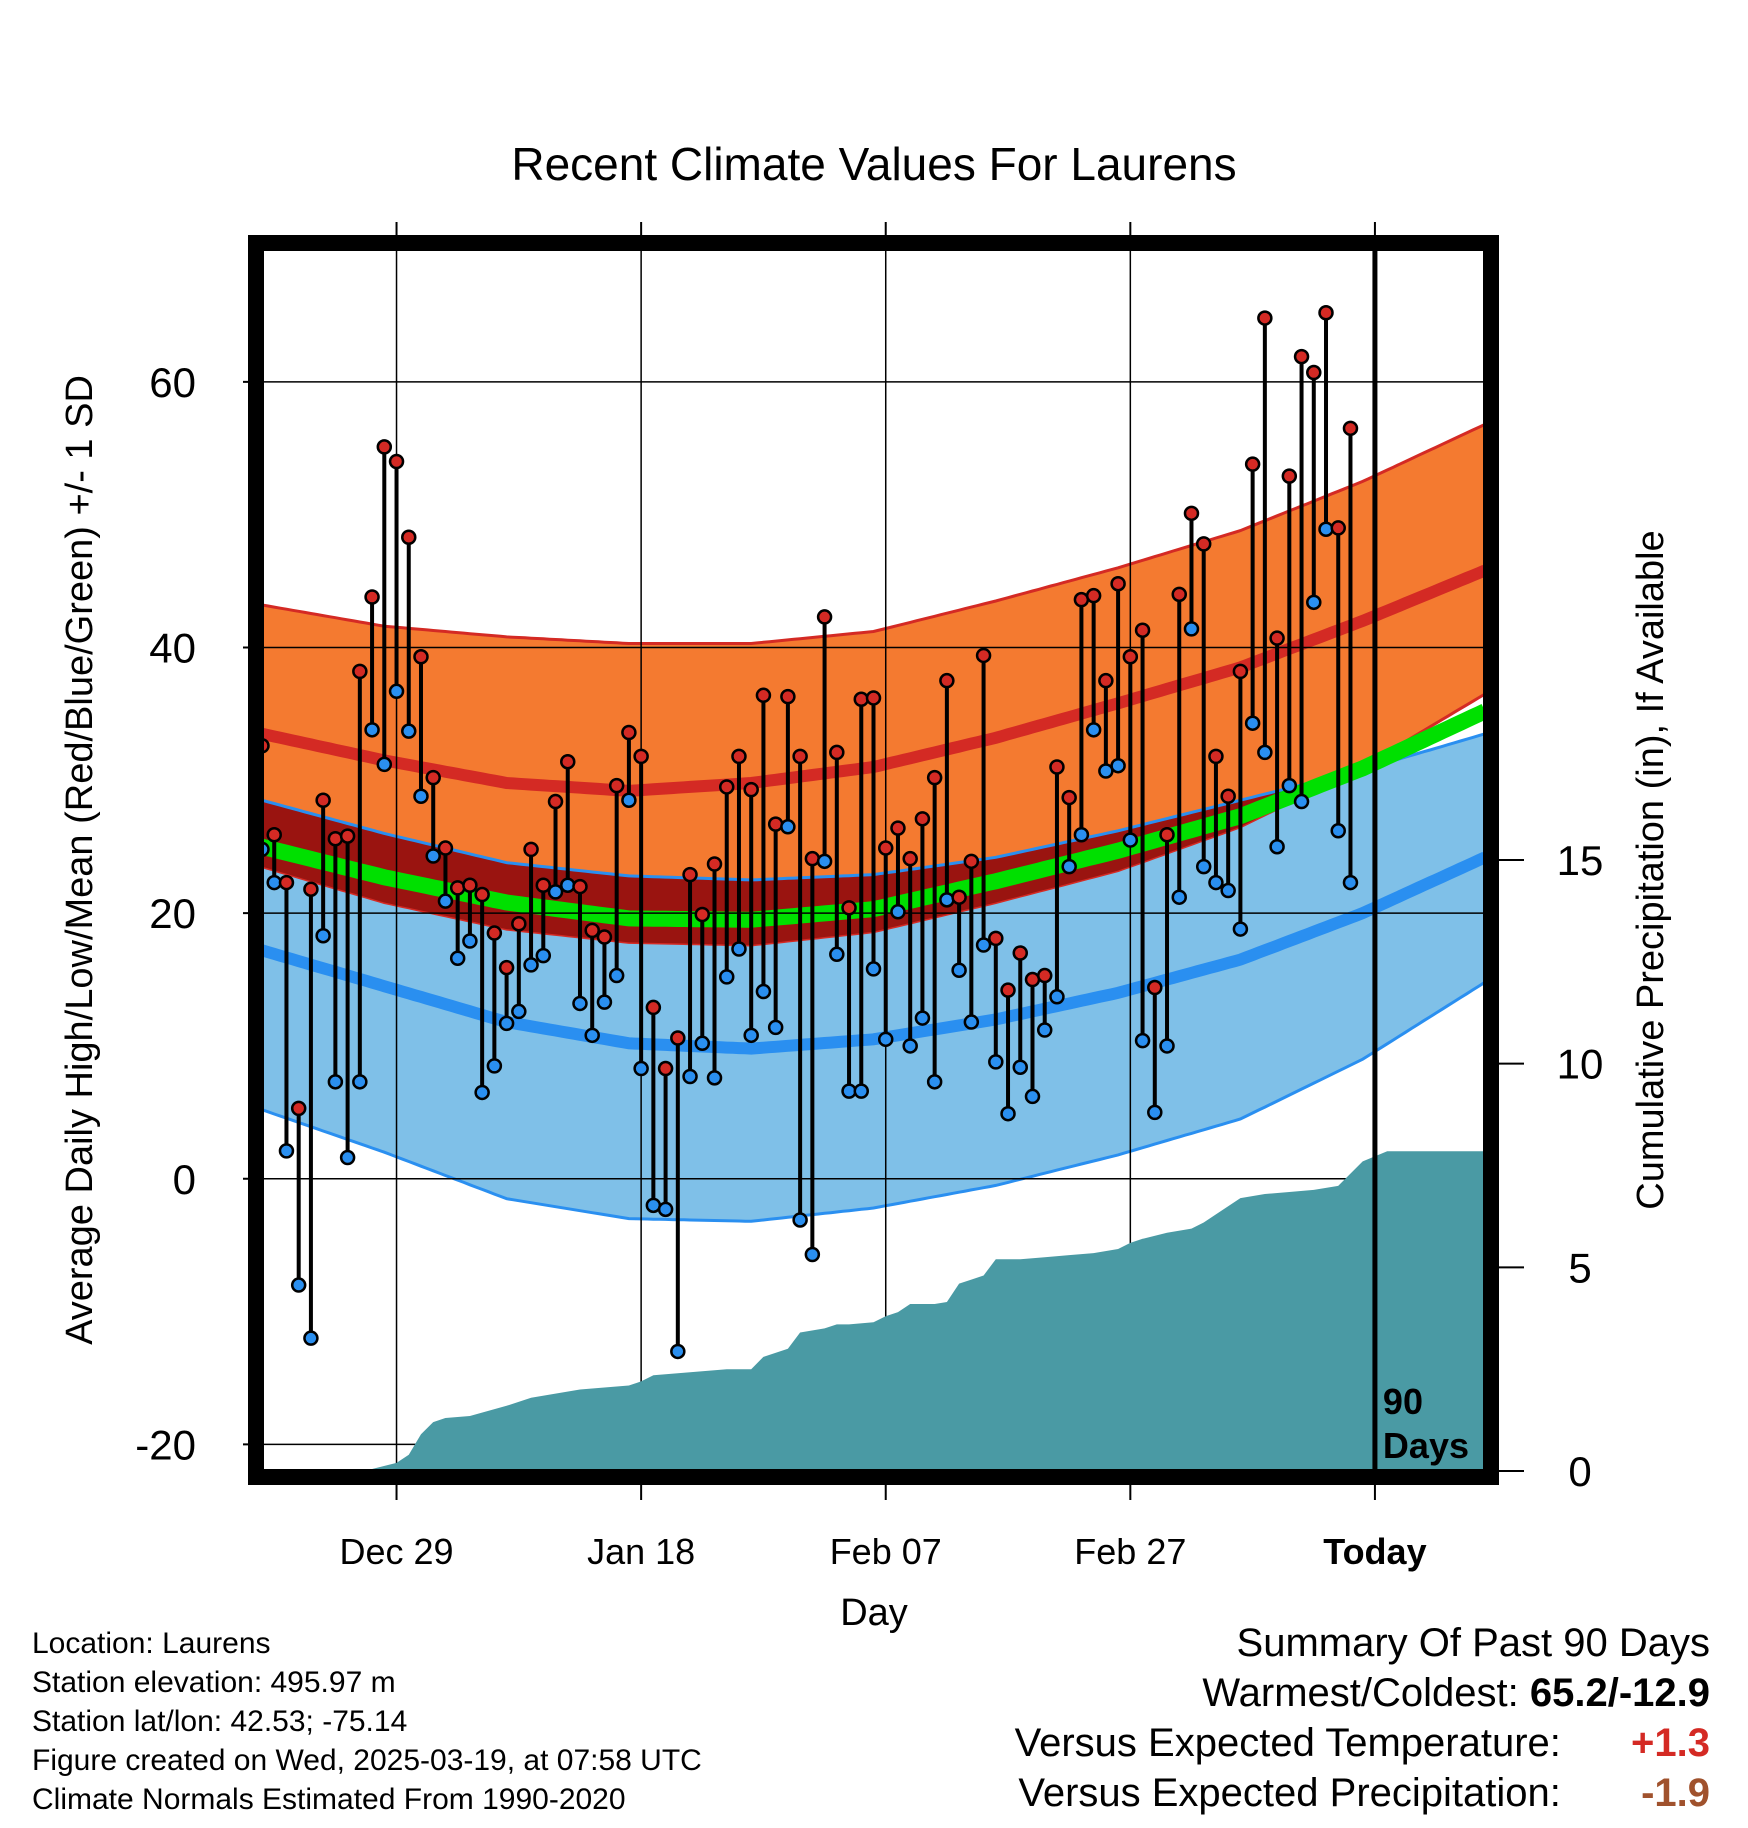 The width and height of the screenshot is (1748, 1828). I want to click on summary-warmest-row: Warmest/Coldest: 65.2/-12.9, so click(1362, 1693).